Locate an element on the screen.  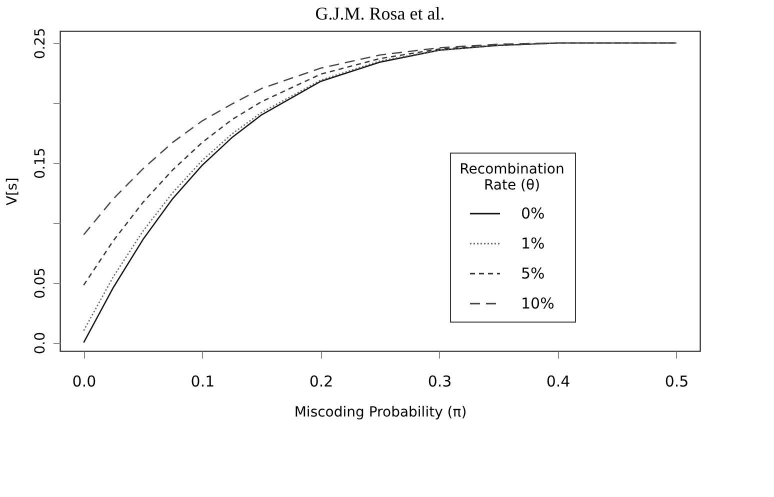
y-tick-label: 0.0 is located at coordinates (40, 343).